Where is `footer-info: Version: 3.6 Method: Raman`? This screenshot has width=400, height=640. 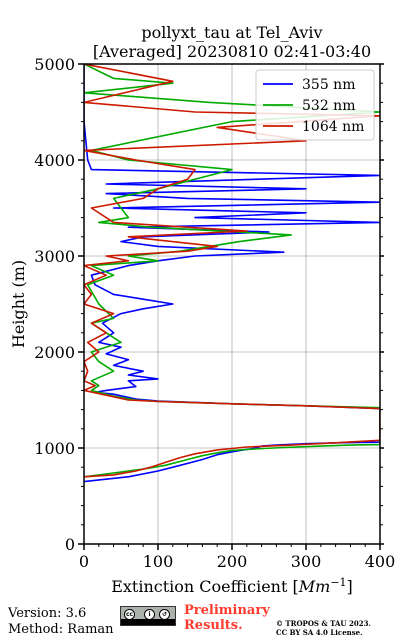 footer-info: Version: 3.6 Method: Raman is located at coordinates (61, 622).